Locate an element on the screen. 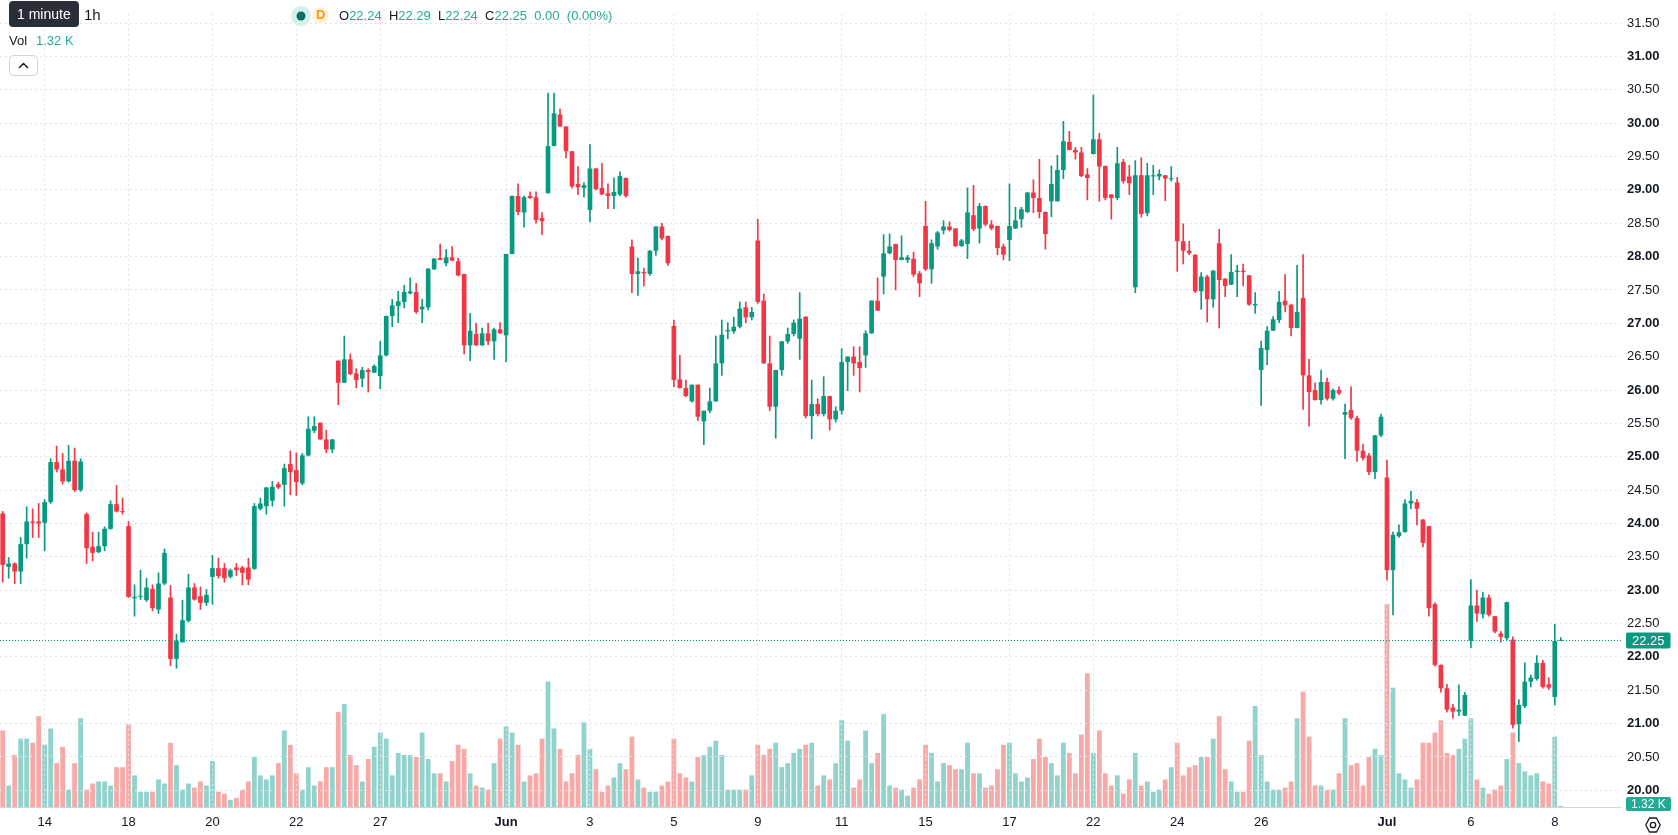 The width and height of the screenshot is (1678, 835). x-tick-label: 5 is located at coordinates (674, 822).